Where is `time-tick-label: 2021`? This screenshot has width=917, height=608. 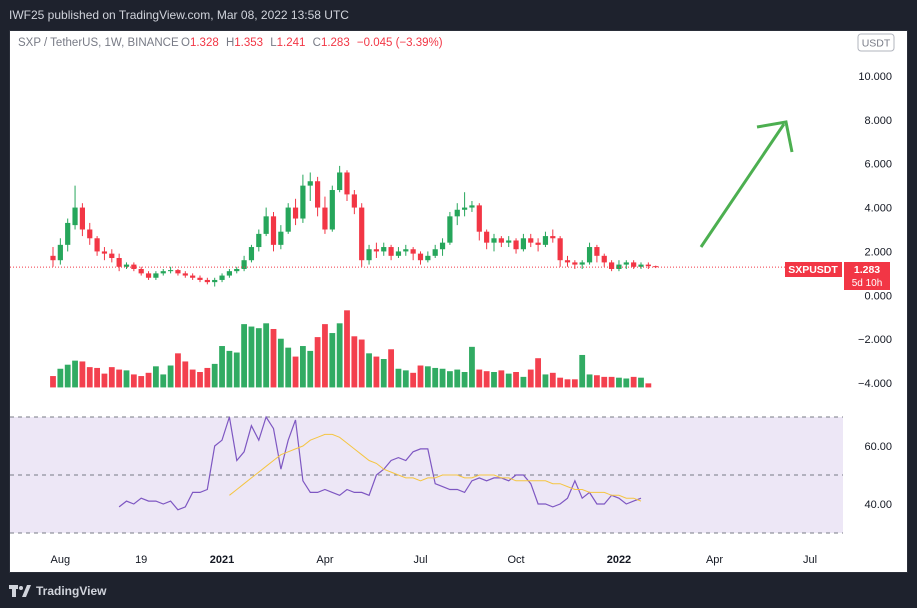 time-tick-label: 2021 is located at coordinates (222, 560).